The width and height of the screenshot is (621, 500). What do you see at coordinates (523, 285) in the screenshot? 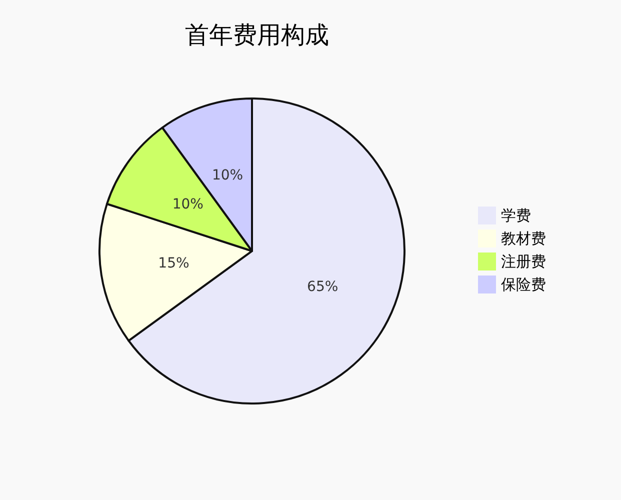
I see `legend-label: 保险费` at bounding box center [523, 285].